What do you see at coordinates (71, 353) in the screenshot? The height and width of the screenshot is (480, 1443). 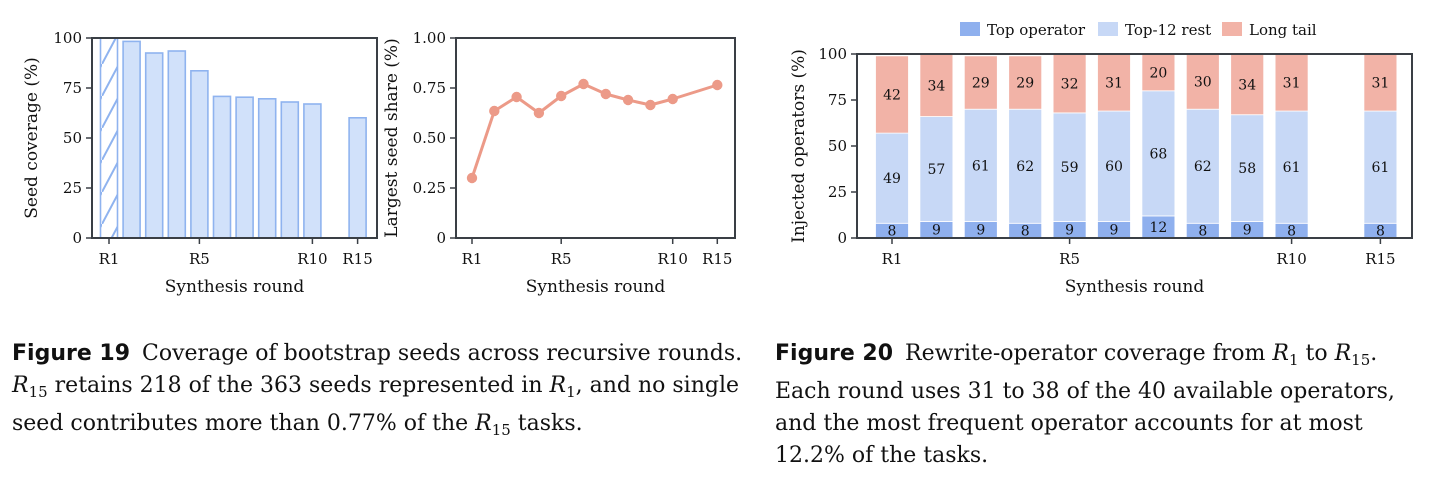 I see `figure-19-label: Figure 19` at bounding box center [71, 353].